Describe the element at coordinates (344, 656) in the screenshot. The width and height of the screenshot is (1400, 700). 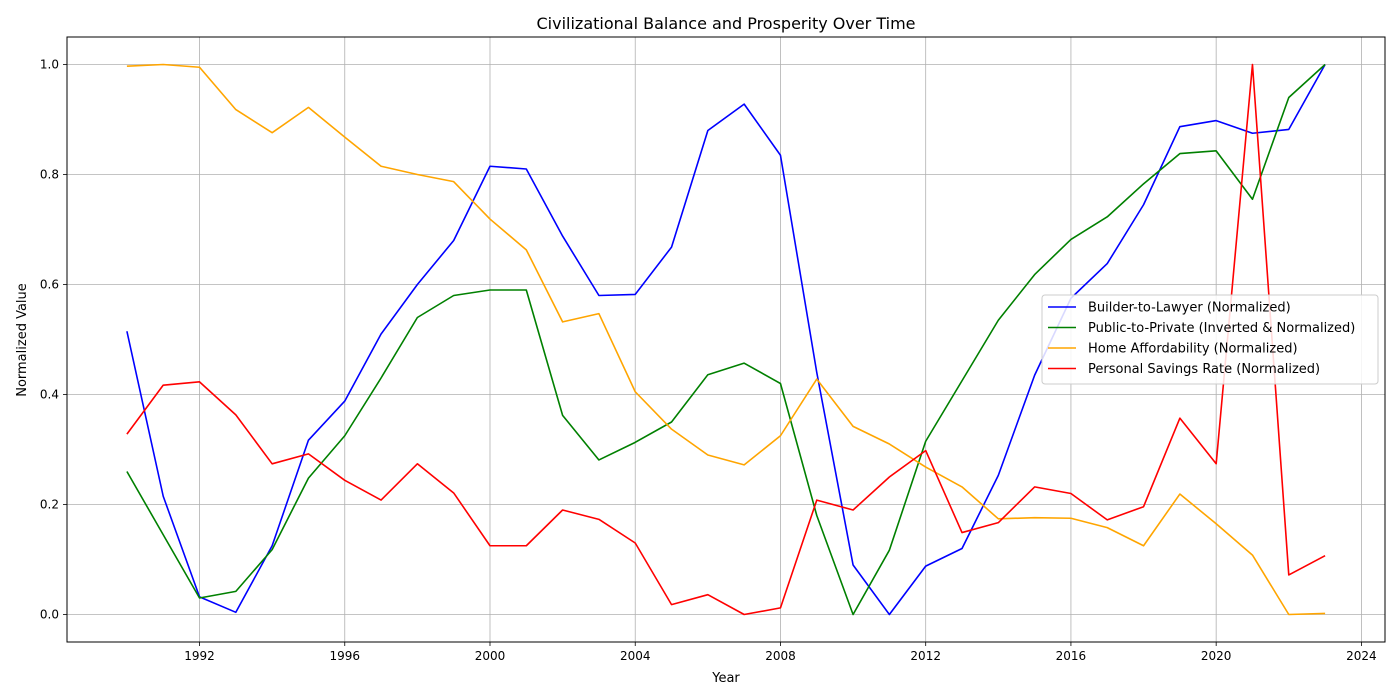
I see `x-tick-label: 1996` at that location.